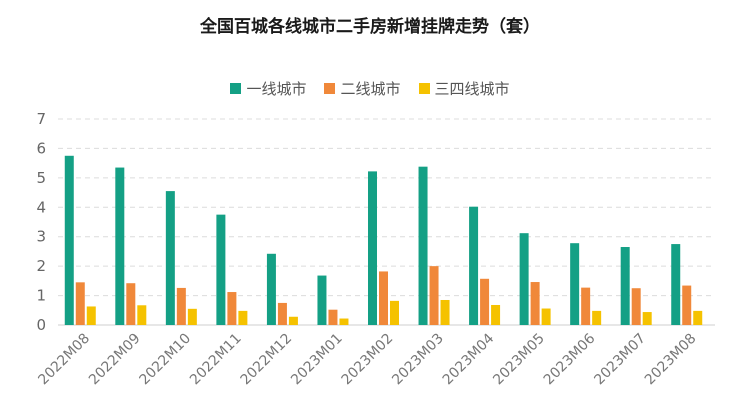 The image size is (740, 410). What do you see at coordinates (243, 317) in the screenshot?
I see `bar-tier34-2022M11` at bounding box center [243, 317].